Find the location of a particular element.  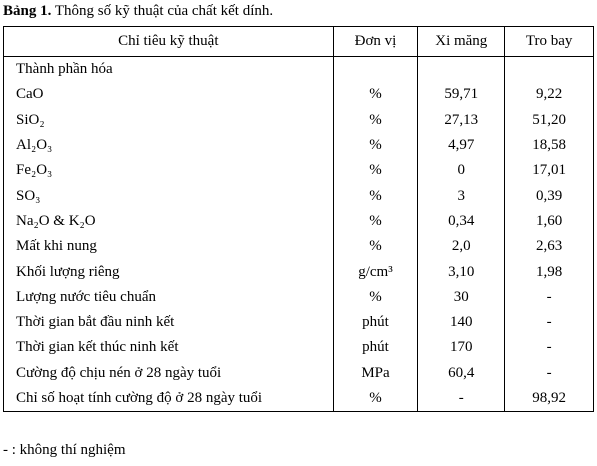

table-cell: 0,39 is located at coordinates (549, 196).